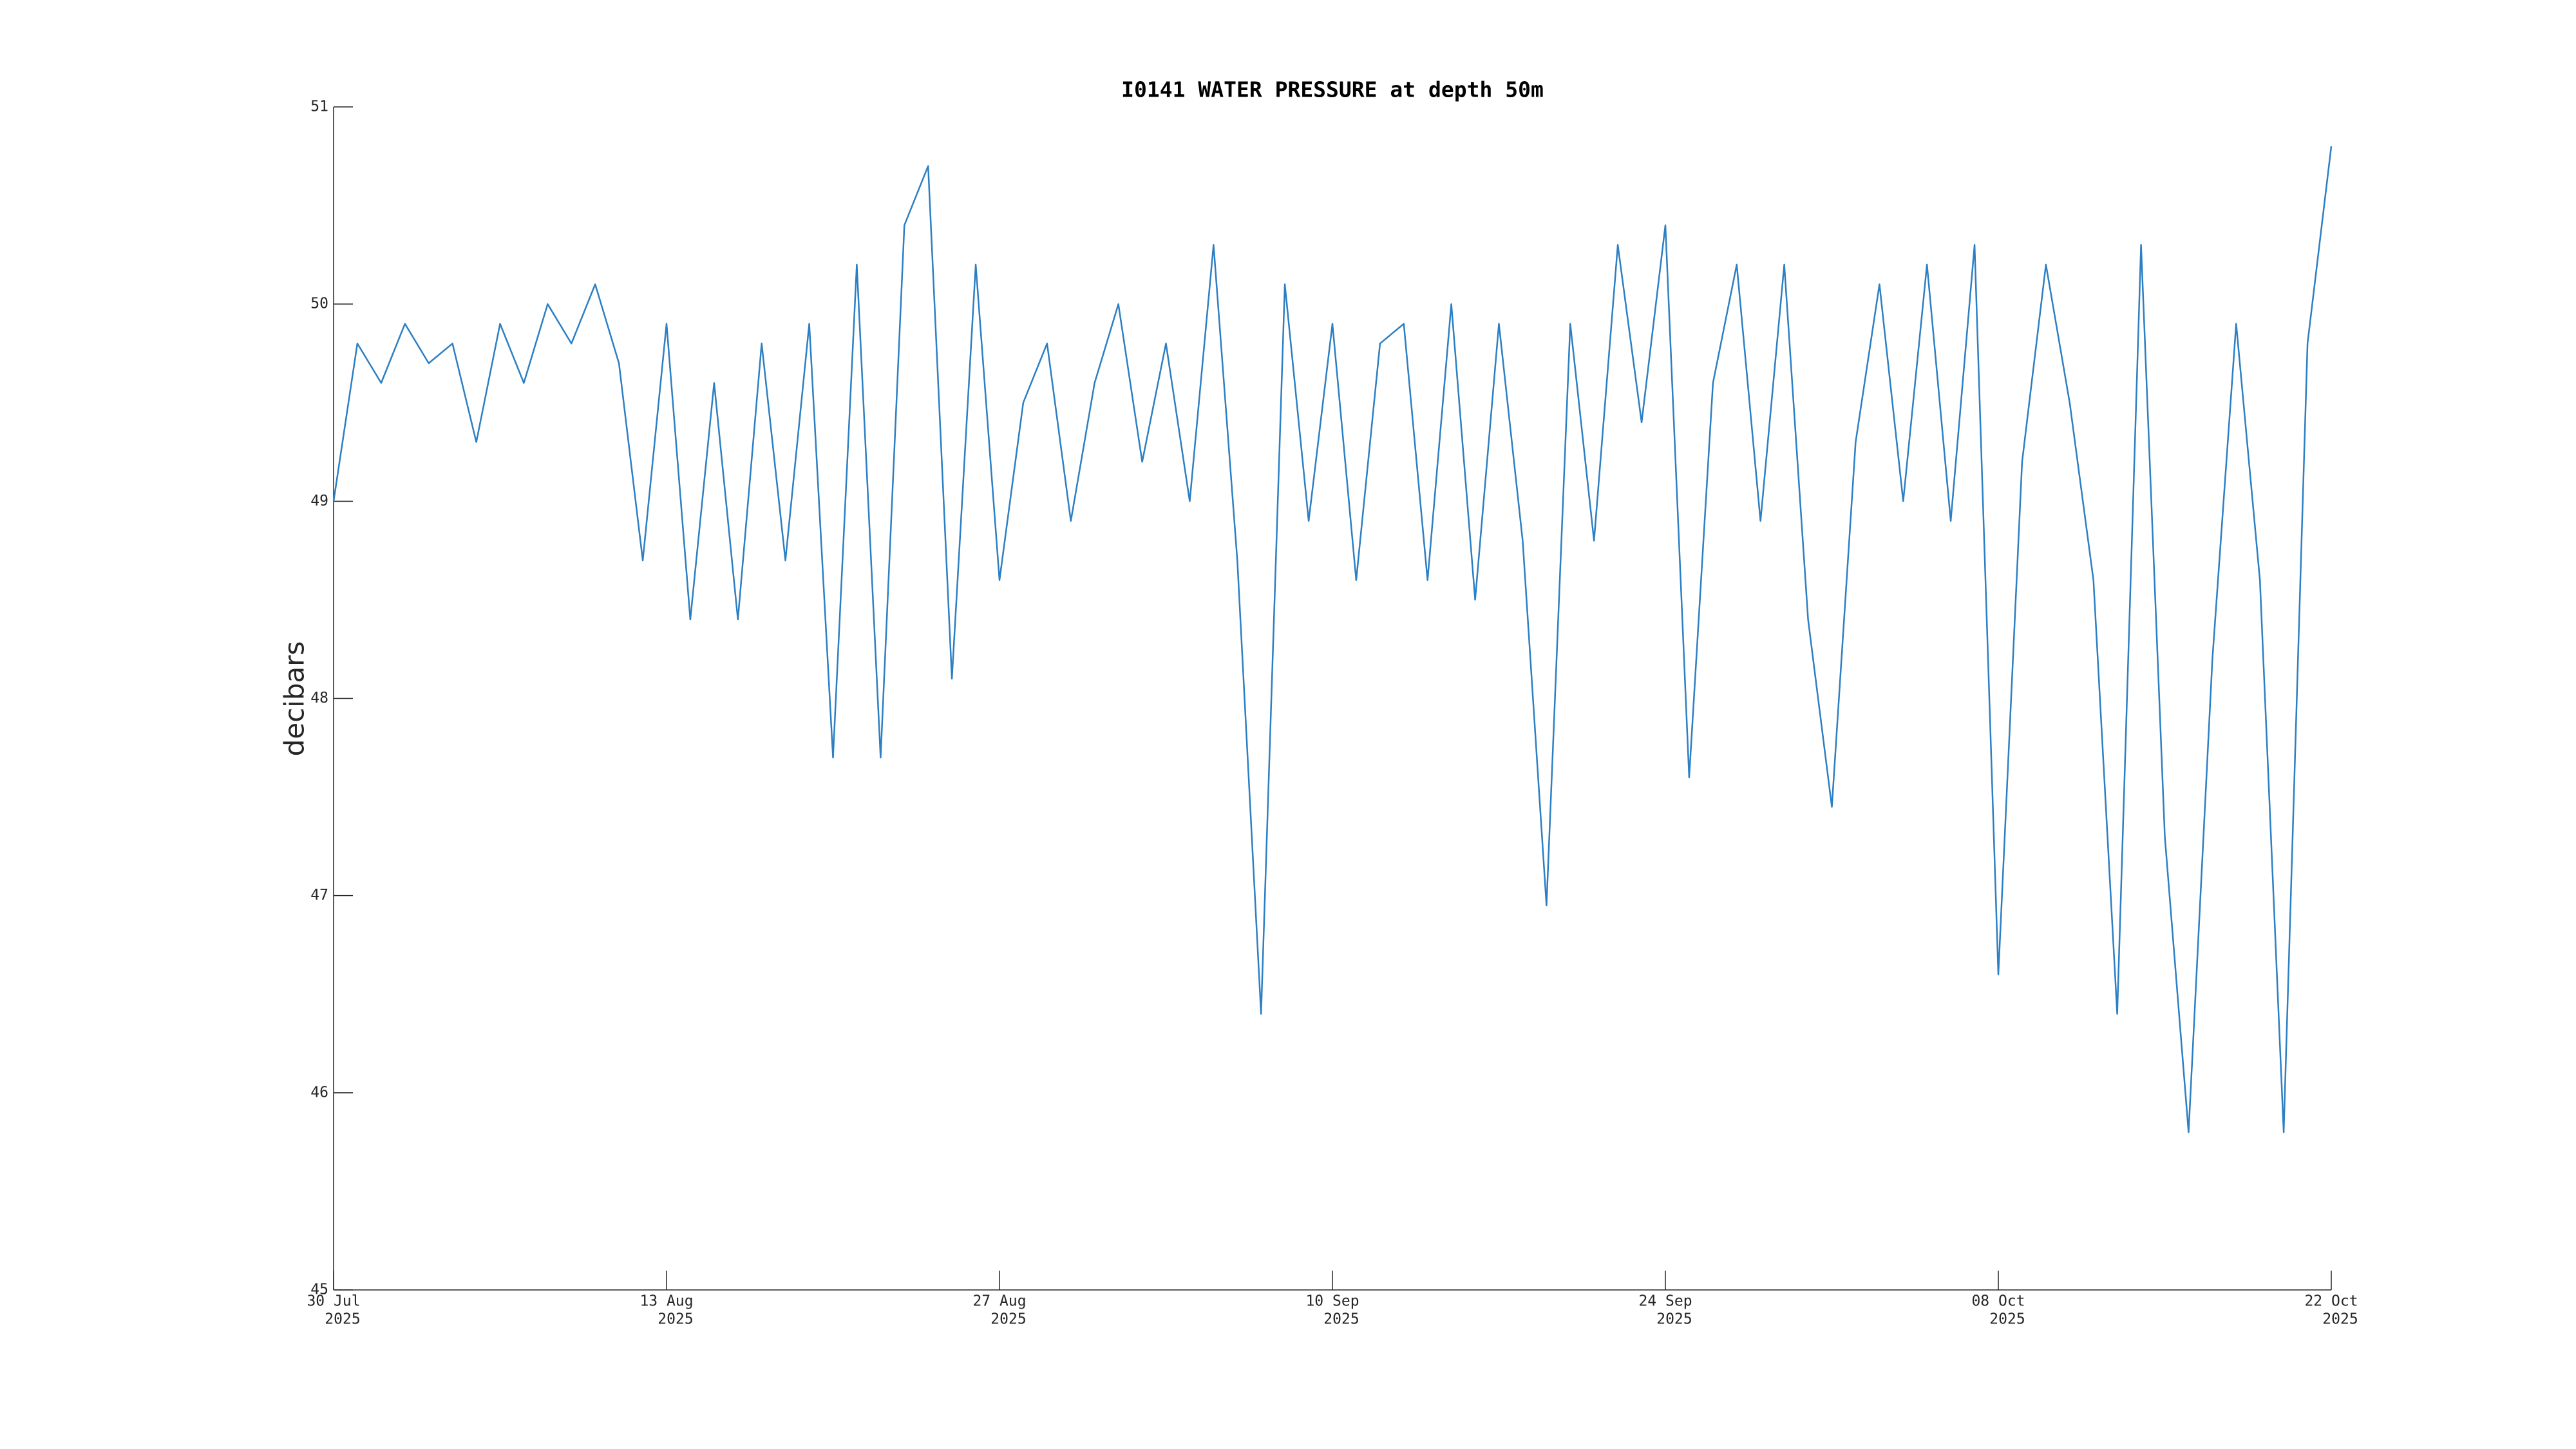 This screenshot has height=1449, width=2576. What do you see at coordinates (319, 698) in the screenshot?
I see `y-tick-label: 48` at bounding box center [319, 698].